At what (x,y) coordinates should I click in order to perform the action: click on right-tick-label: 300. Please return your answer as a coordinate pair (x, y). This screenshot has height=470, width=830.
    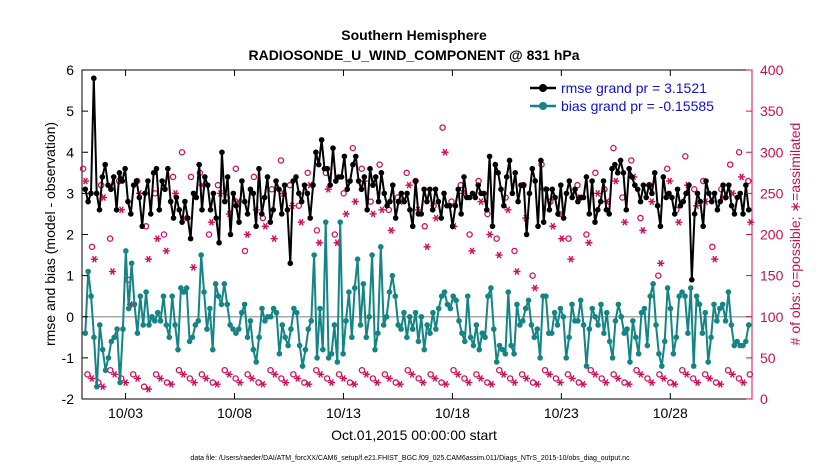
    Looking at the image, I should click on (772, 152).